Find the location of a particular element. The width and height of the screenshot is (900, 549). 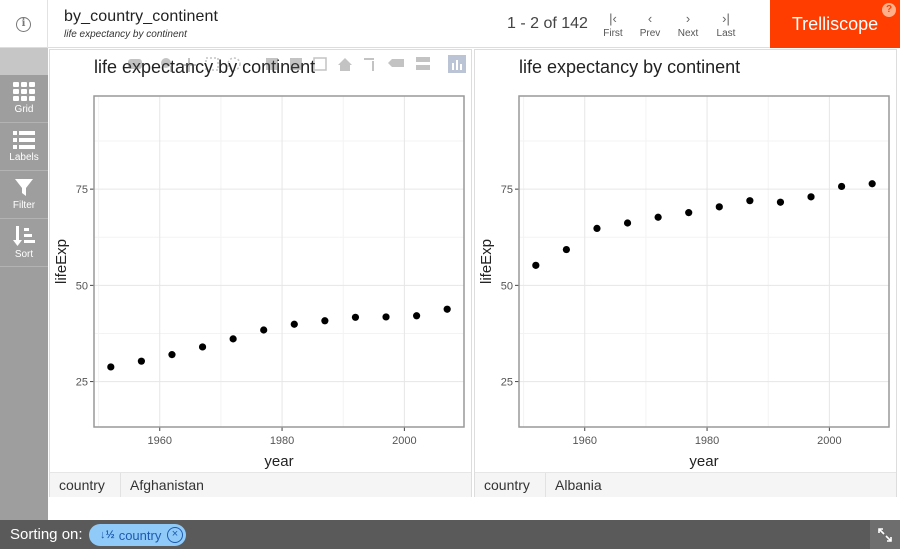

nav-prev-label: Prev is located at coordinates (650, 33).